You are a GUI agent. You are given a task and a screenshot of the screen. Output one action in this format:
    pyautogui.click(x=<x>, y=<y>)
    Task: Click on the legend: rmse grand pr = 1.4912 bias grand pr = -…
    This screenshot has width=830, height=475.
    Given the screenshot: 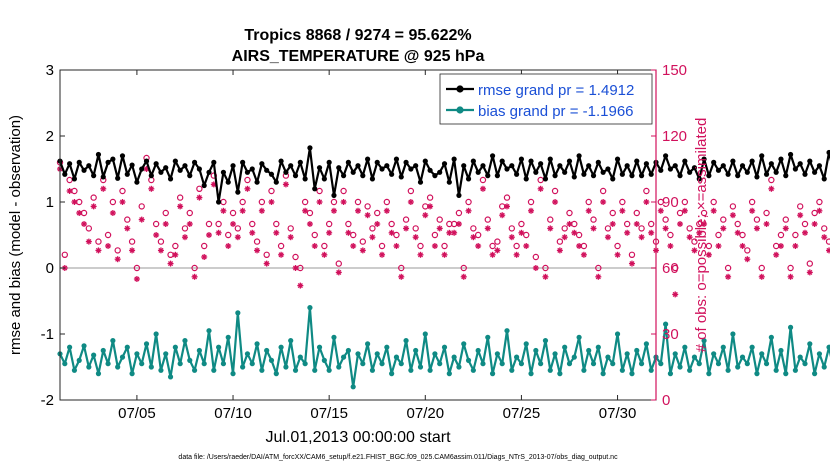 What is the action you would take?
    pyautogui.click(x=546, y=99)
    